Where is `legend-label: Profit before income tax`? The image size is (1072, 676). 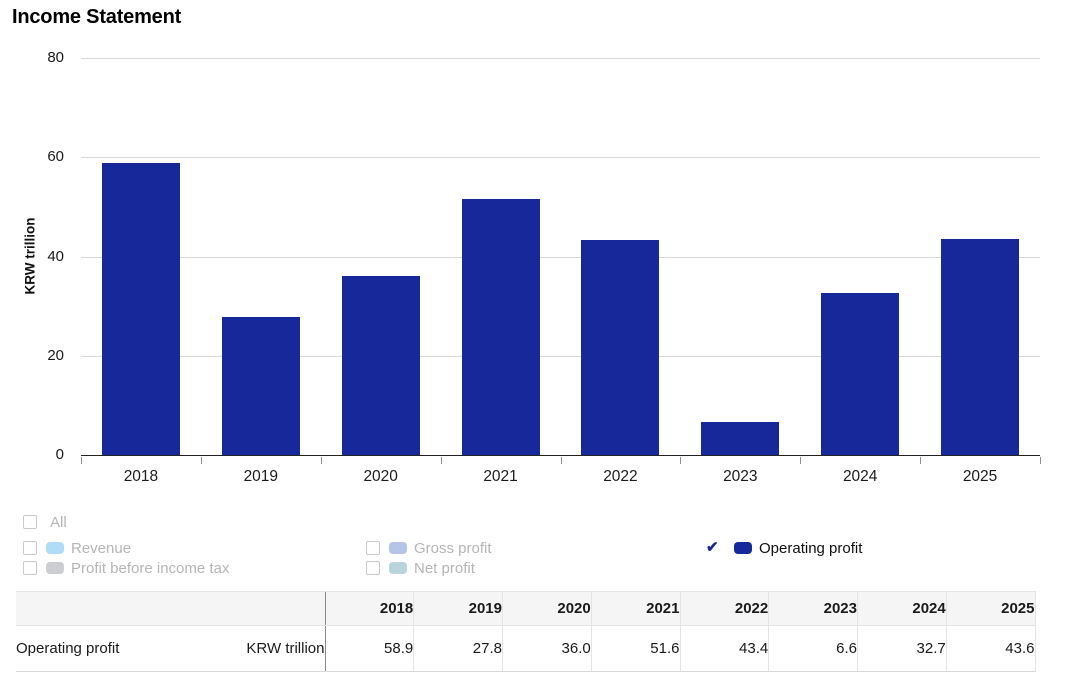
legend-label: Profit before income tax is located at coordinates (150, 568).